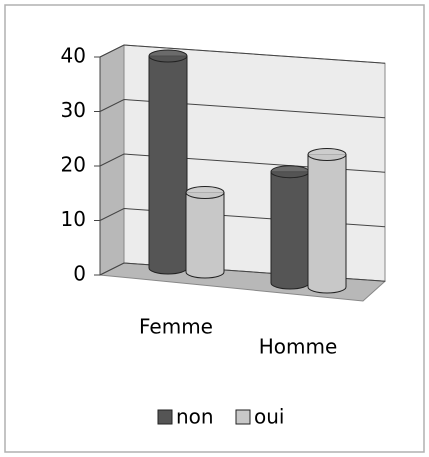 This screenshot has height=457, width=429. I want to click on y-tick-label: 40, so click(73, 56).